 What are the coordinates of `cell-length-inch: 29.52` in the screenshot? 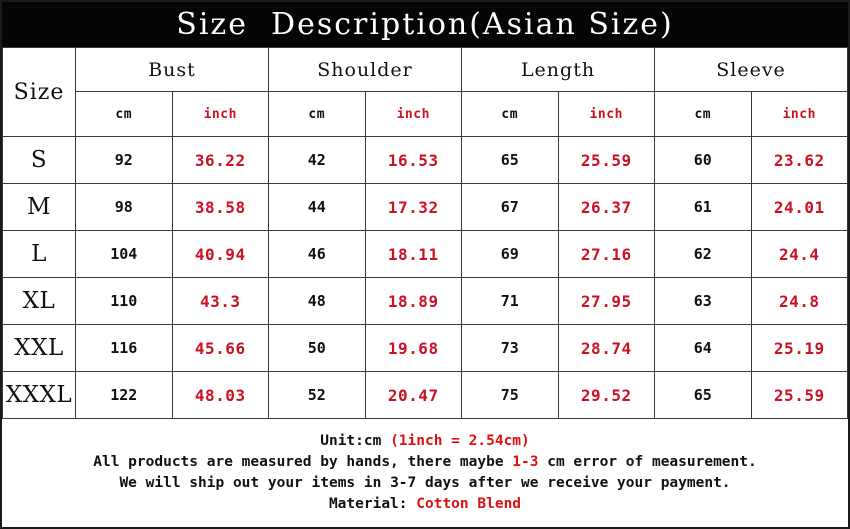 It's located at (606, 395).